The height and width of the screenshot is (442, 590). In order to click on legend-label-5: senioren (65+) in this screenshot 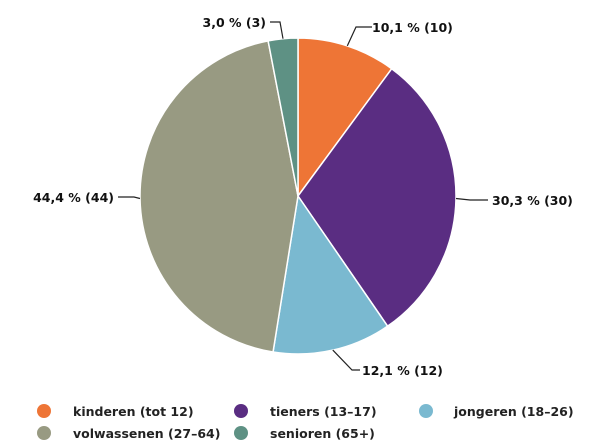, I will do `click(322, 433)`.